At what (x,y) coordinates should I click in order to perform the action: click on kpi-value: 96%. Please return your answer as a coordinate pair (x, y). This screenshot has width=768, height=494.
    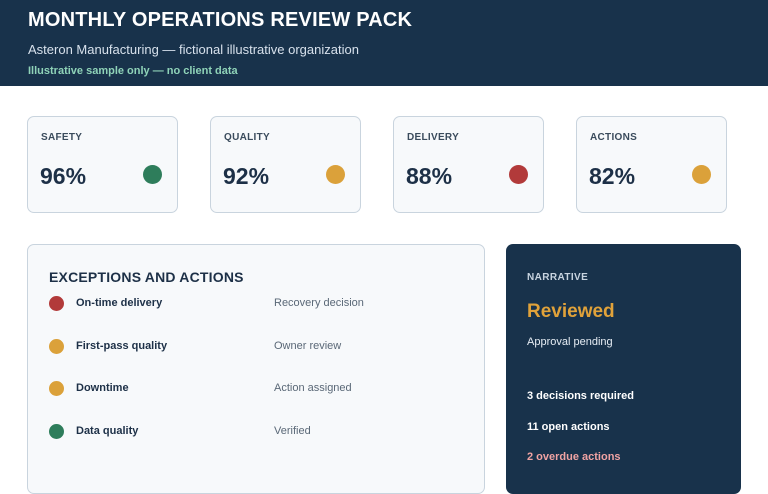
    Looking at the image, I should click on (63, 176).